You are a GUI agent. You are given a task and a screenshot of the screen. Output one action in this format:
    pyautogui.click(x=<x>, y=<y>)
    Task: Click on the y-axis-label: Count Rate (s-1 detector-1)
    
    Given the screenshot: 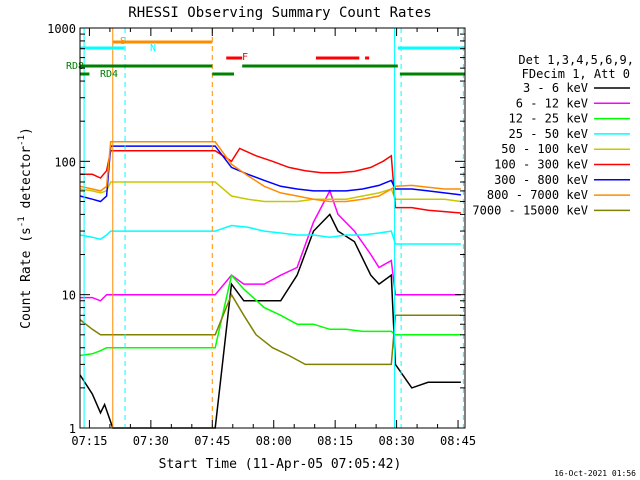 What is the action you would take?
    pyautogui.click(x=25, y=228)
    